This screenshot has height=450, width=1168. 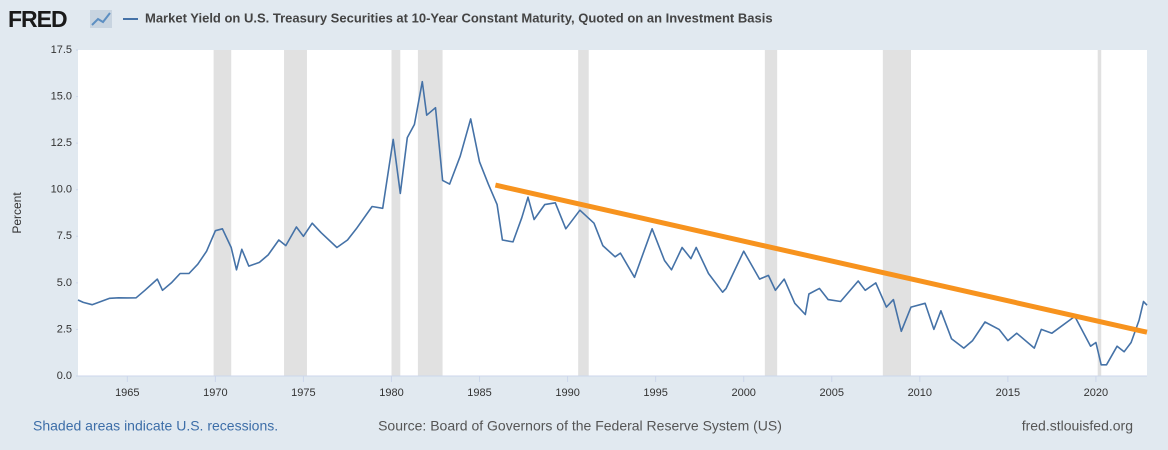 What do you see at coordinates (391, 393) in the screenshot?
I see `x-tick-label: 1980` at bounding box center [391, 393].